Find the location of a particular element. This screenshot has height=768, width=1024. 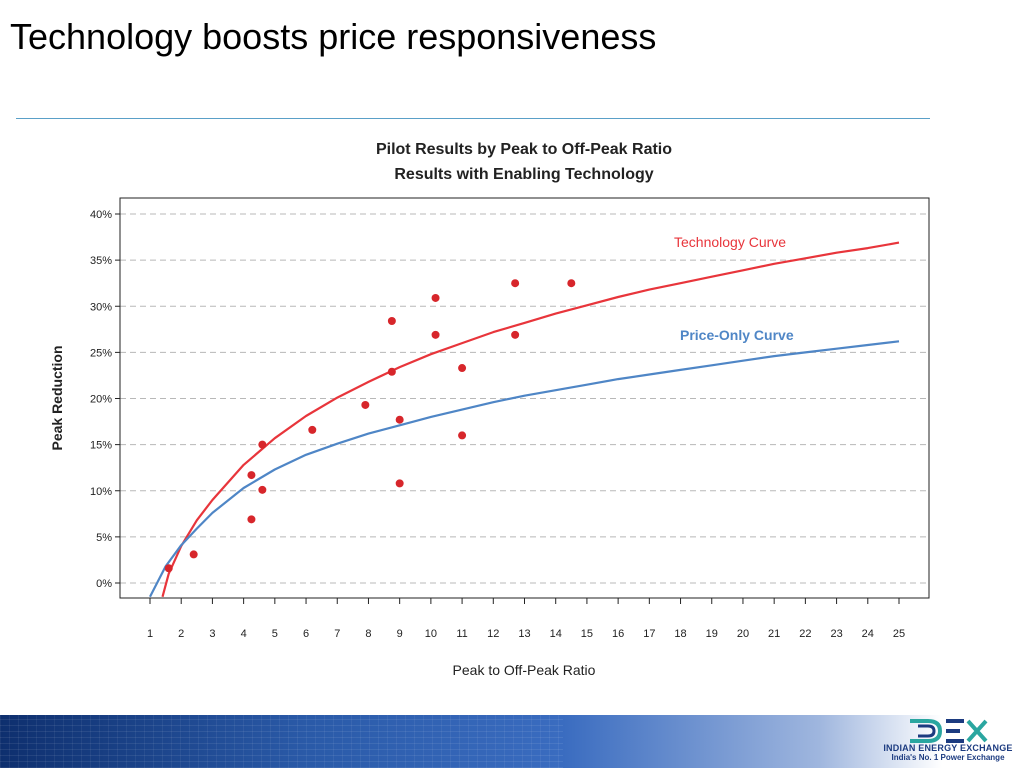

logo-name: INDIAN ENERGY EXCHANGE is located at coordinates (948, 748).